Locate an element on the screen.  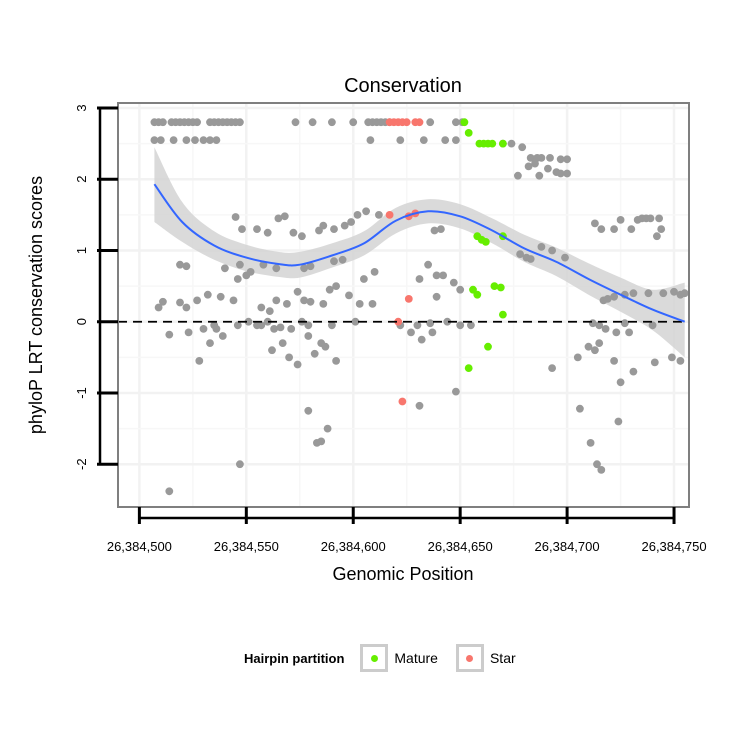
legend-label-mature: Mature is located at coordinates (416, 658).